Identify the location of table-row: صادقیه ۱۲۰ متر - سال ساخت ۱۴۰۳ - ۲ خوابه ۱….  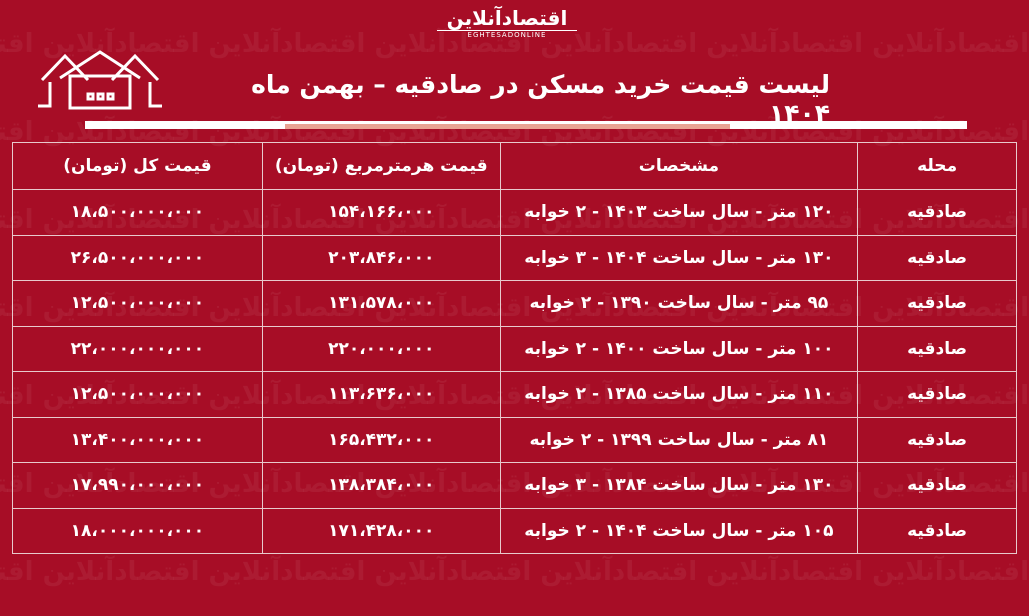
(514, 212).